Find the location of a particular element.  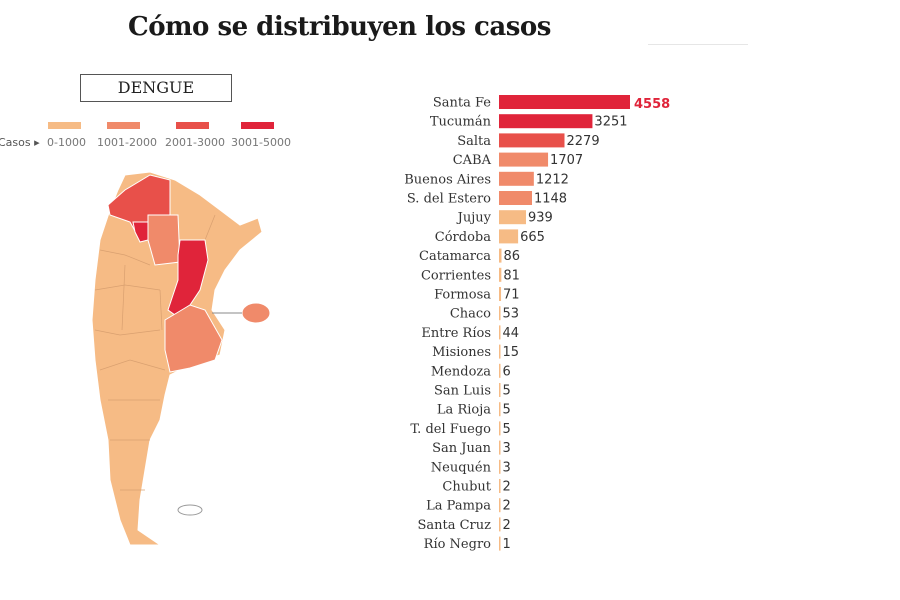

category-label: Neuquén is located at coordinates (461, 467).